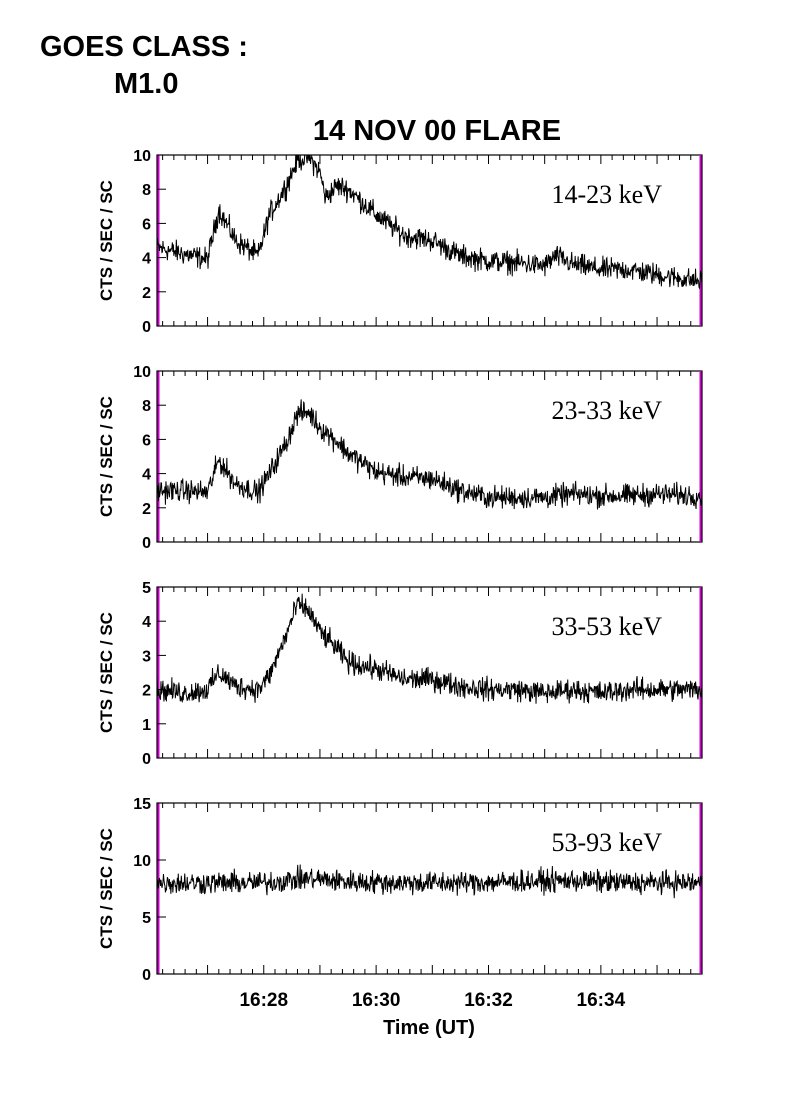 The height and width of the screenshot is (1118, 790). I want to click on x-axis-label: Time (UT), so click(429, 1028).